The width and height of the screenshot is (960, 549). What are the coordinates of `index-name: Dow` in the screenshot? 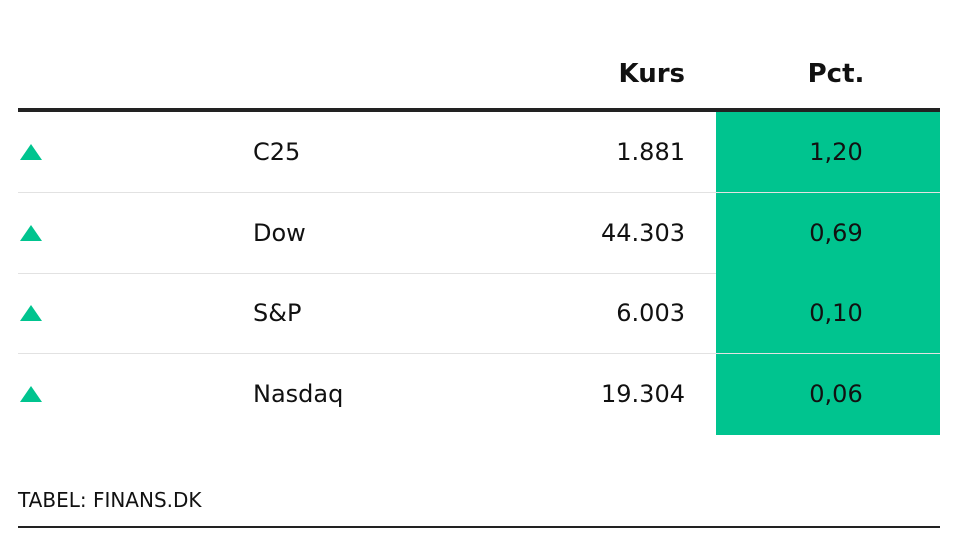 It's located at (279, 232).